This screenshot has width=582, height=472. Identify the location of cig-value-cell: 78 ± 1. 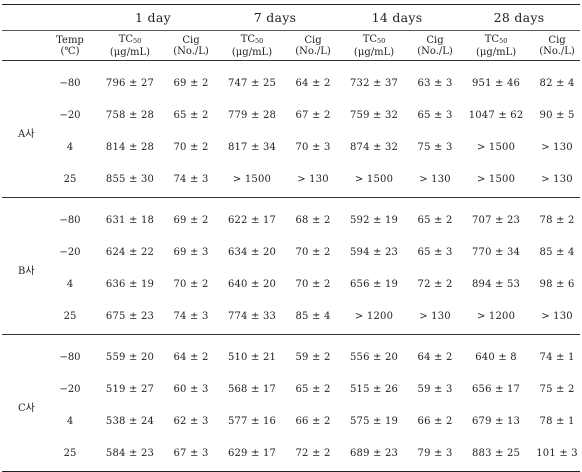
(557, 421).